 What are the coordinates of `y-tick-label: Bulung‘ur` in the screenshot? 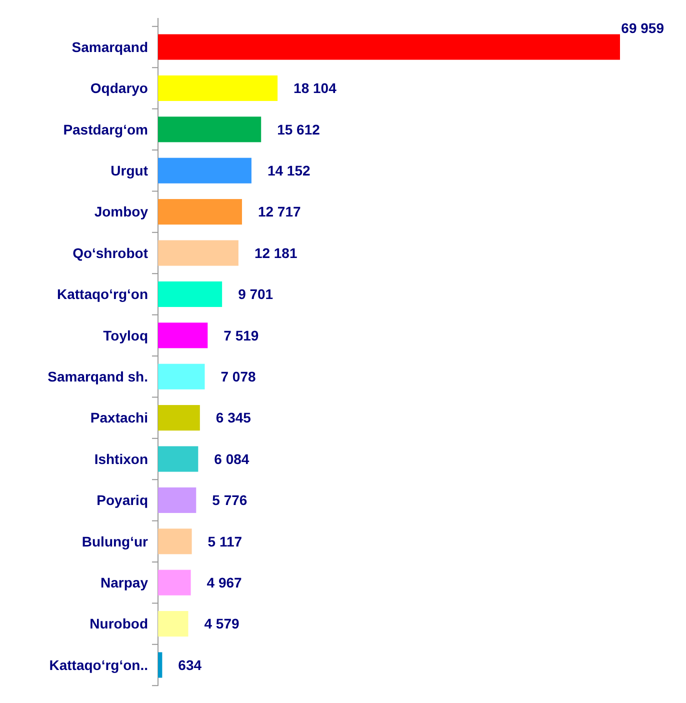 It's located at (115, 541).